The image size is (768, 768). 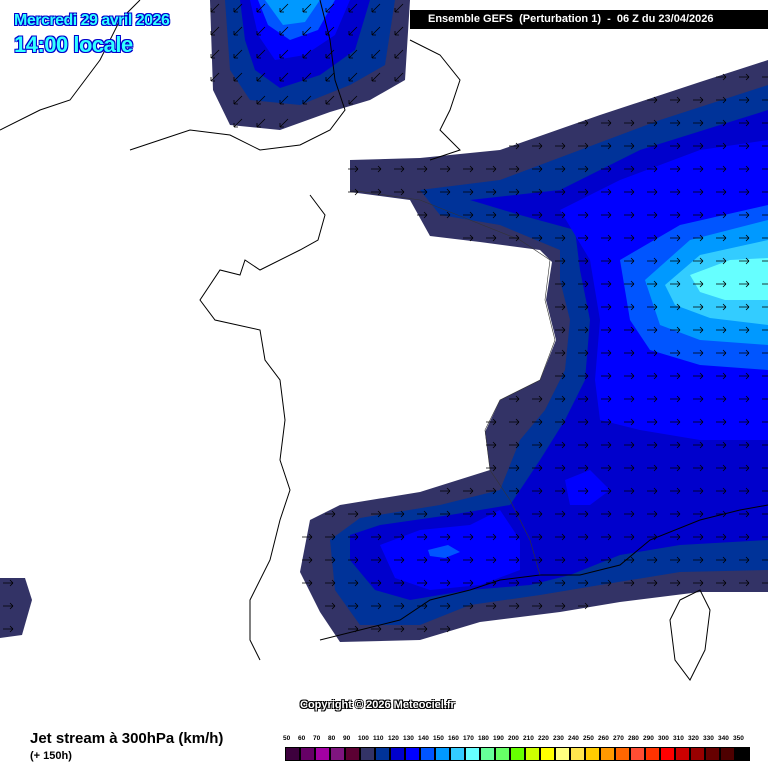 What do you see at coordinates (543, 738) in the screenshot?
I see `legend-label: 220` at bounding box center [543, 738].